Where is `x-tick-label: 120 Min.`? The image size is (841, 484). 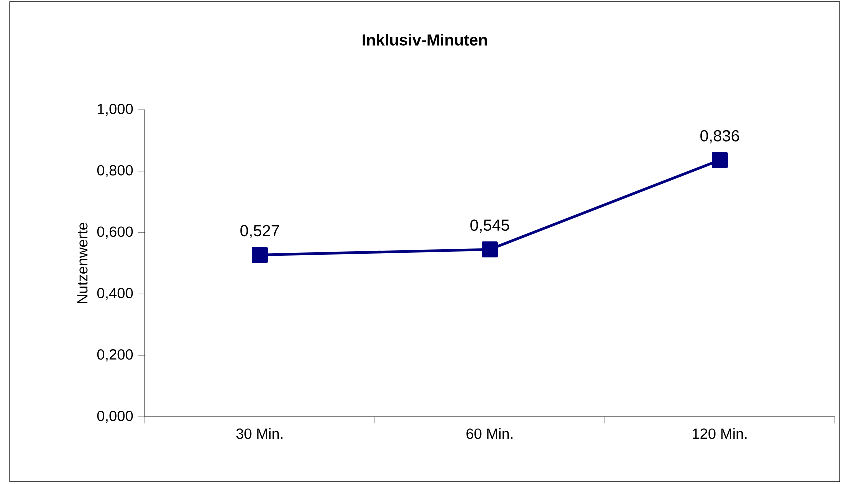
x-tick-label: 120 Min. is located at coordinates (719, 434).